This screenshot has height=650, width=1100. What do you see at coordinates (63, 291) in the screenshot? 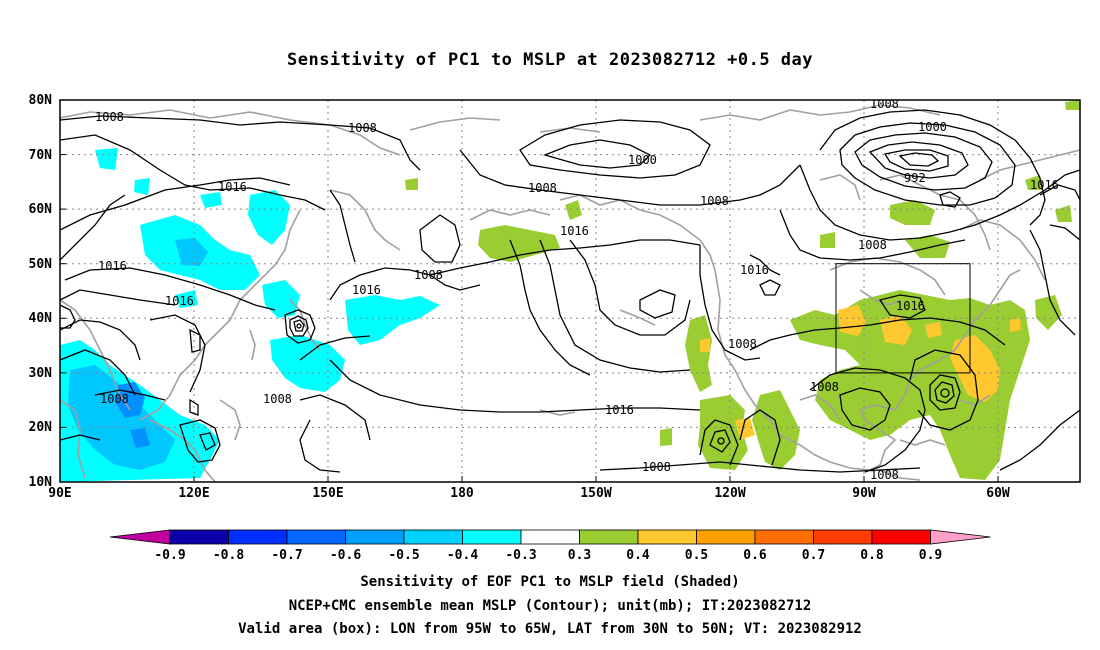
I see `latitude-axis` at bounding box center [63, 291].